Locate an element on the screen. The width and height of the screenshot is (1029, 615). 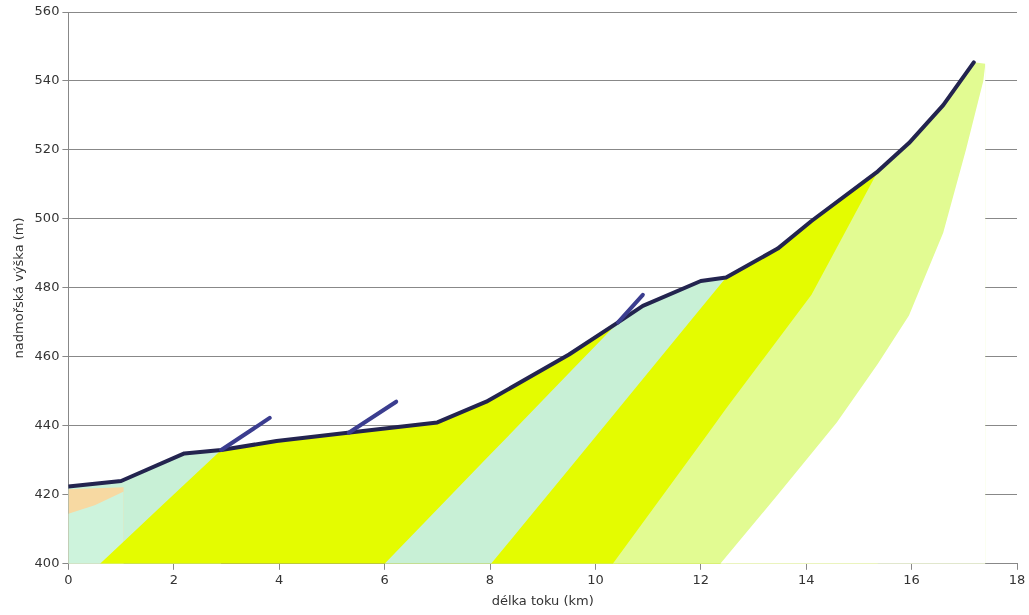
y-axis-title: nadmořská výška (m) is located at coordinates (19, 288).